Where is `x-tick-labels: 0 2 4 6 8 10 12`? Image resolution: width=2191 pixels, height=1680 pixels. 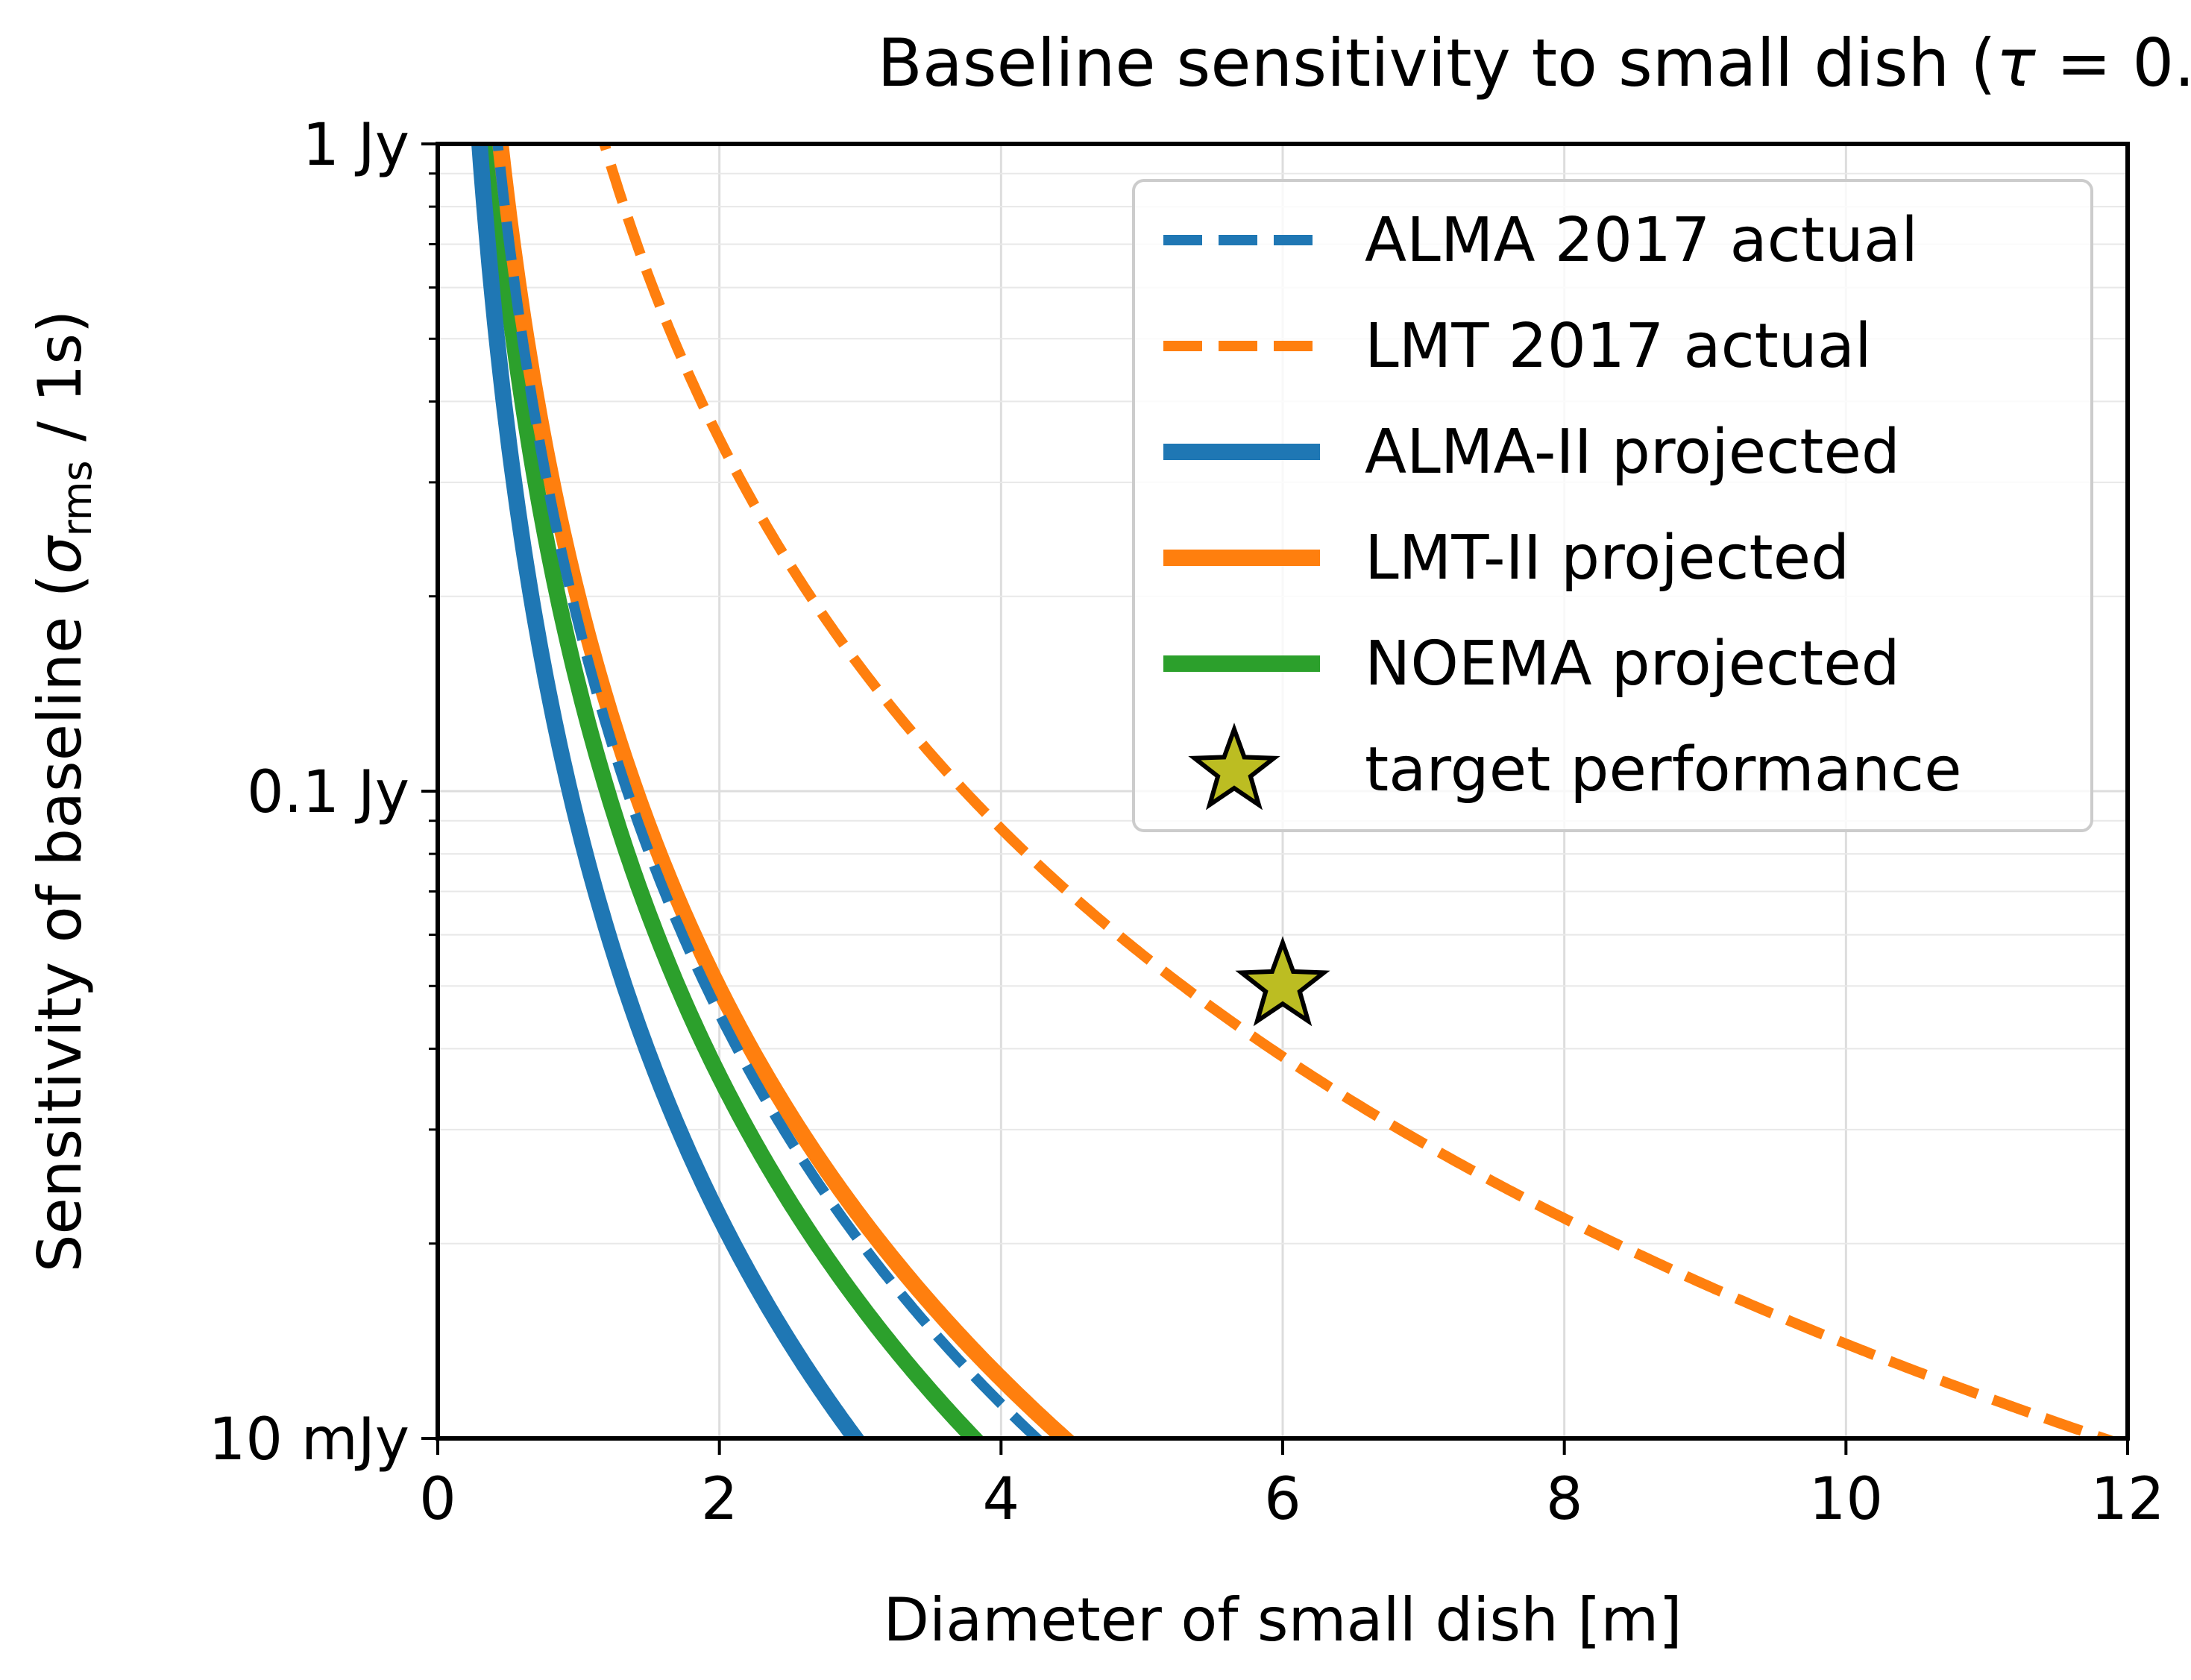
x-tick-labels: 0 2 4 6 8 10 12 is located at coordinates (1291, 1499).